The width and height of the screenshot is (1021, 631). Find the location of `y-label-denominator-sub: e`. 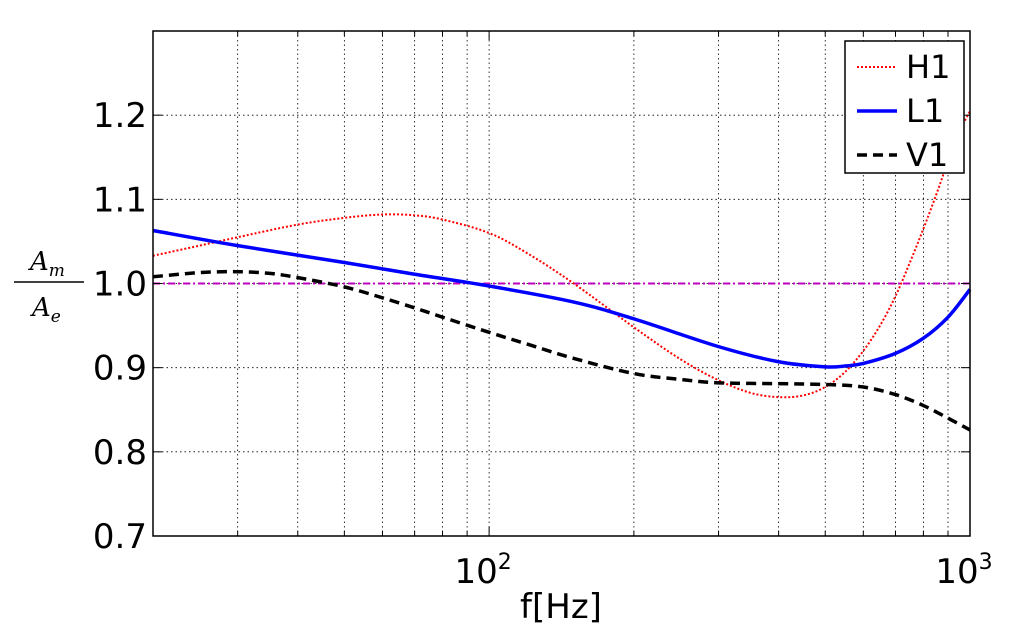

y-label-denominator-sub: e is located at coordinates (56, 317).